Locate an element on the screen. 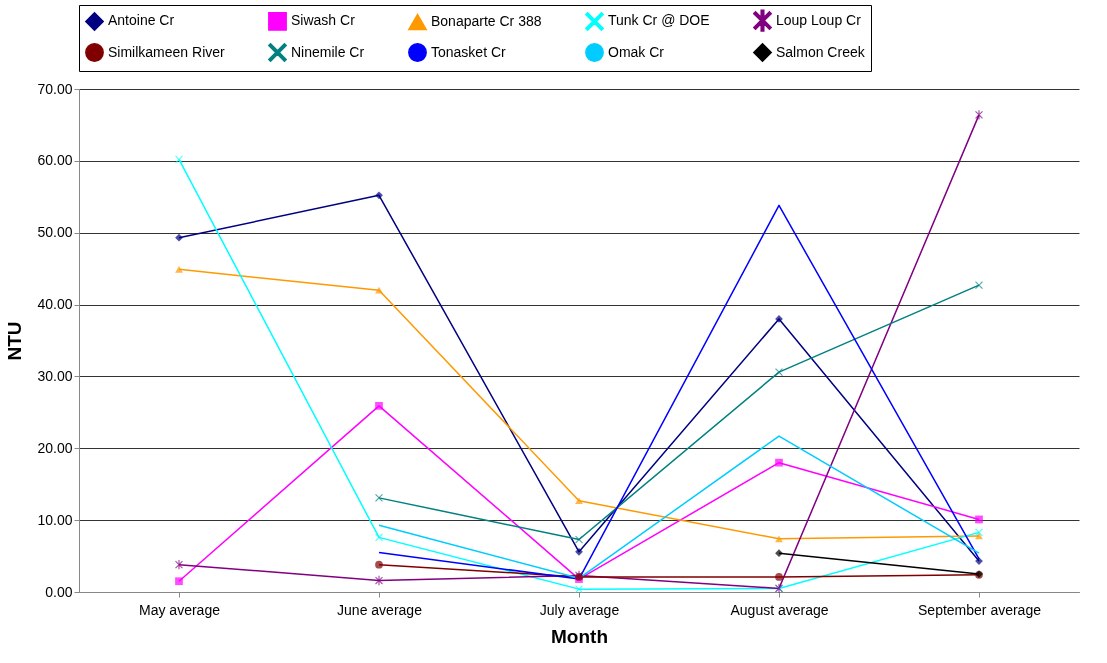  y-tick-label: 0.00 is located at coordinates (59, 591).